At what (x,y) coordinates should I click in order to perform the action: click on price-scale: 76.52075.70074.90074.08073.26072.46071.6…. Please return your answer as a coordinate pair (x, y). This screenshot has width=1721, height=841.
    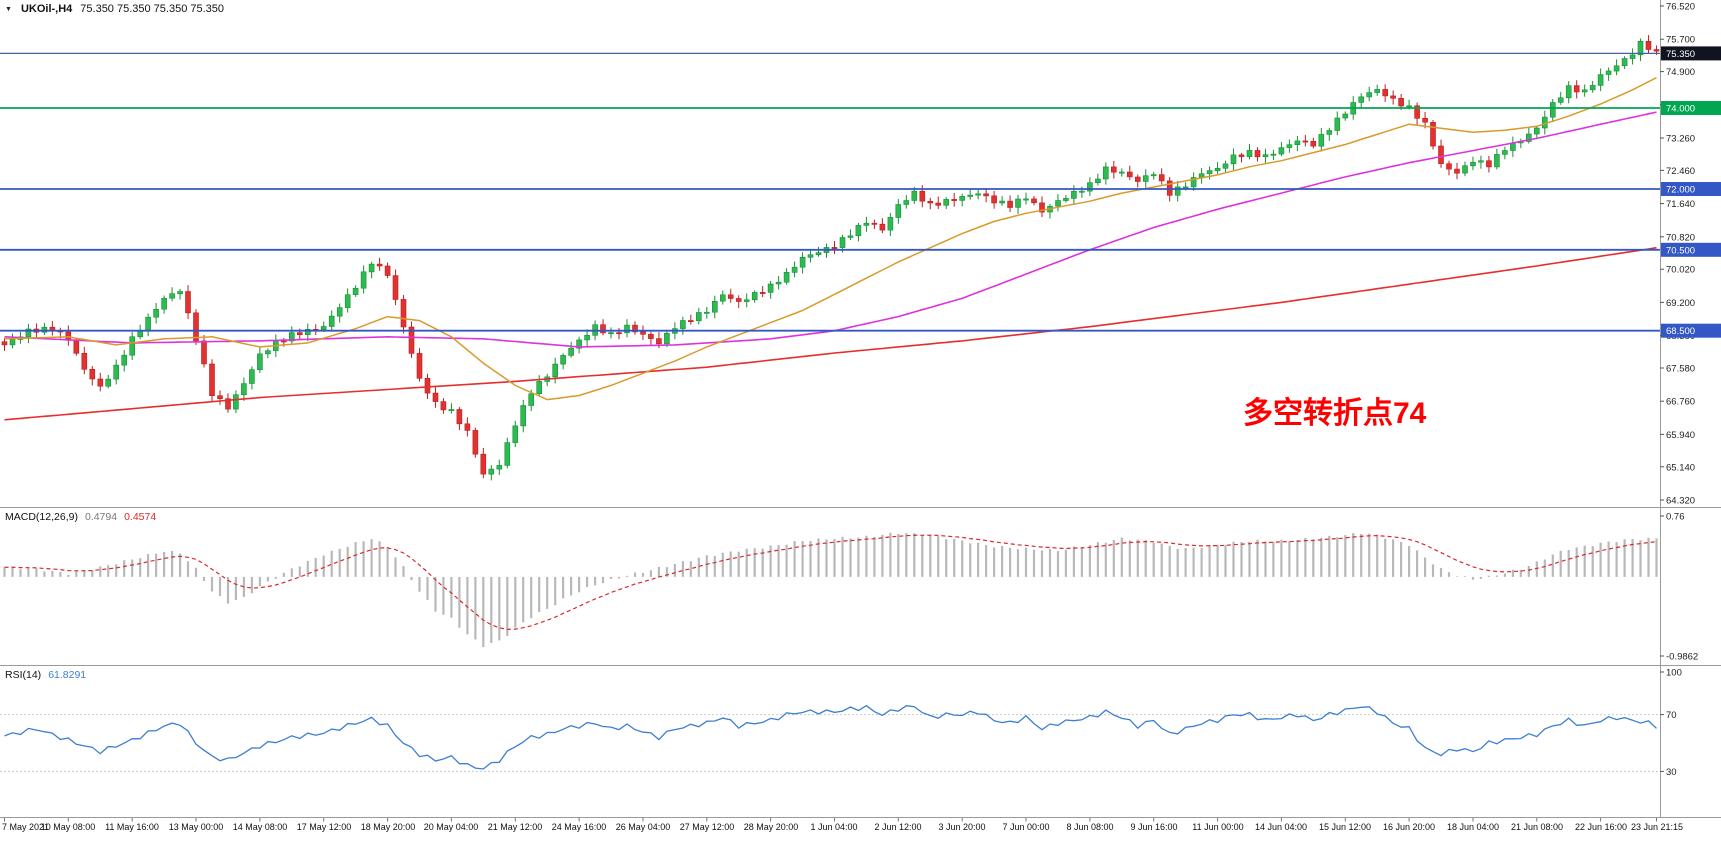
    Looking at the image, I should click on (1690, 390).